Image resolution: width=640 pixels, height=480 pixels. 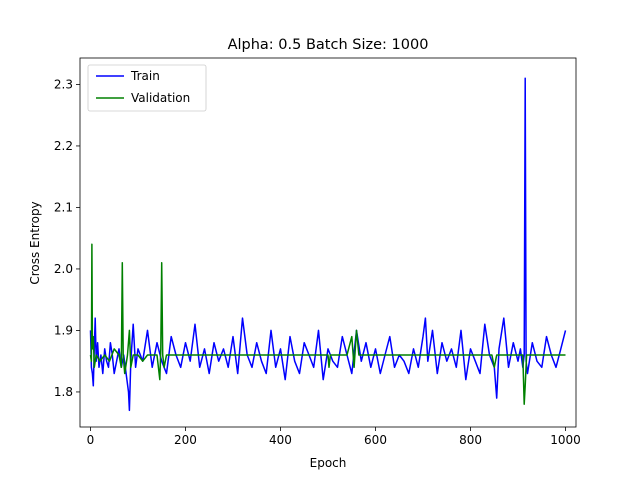 I want to click on y-axis-label: Cross Entropy, so click(x=35, y=242).